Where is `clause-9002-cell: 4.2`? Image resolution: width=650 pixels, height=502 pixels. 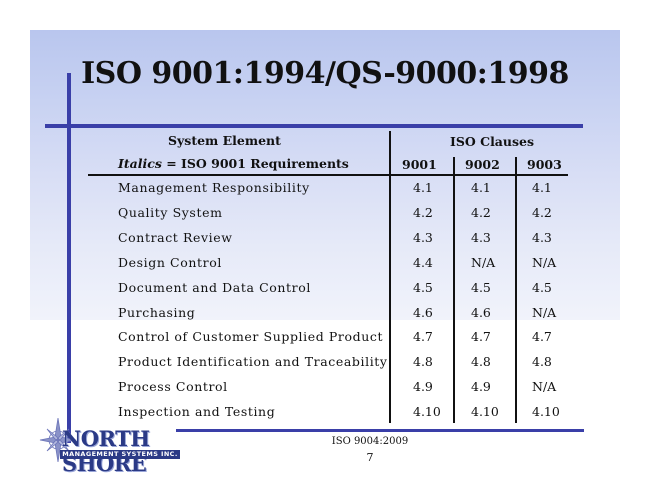
clause-9002-cell: 4.2 is located at coordinates (481, 212).